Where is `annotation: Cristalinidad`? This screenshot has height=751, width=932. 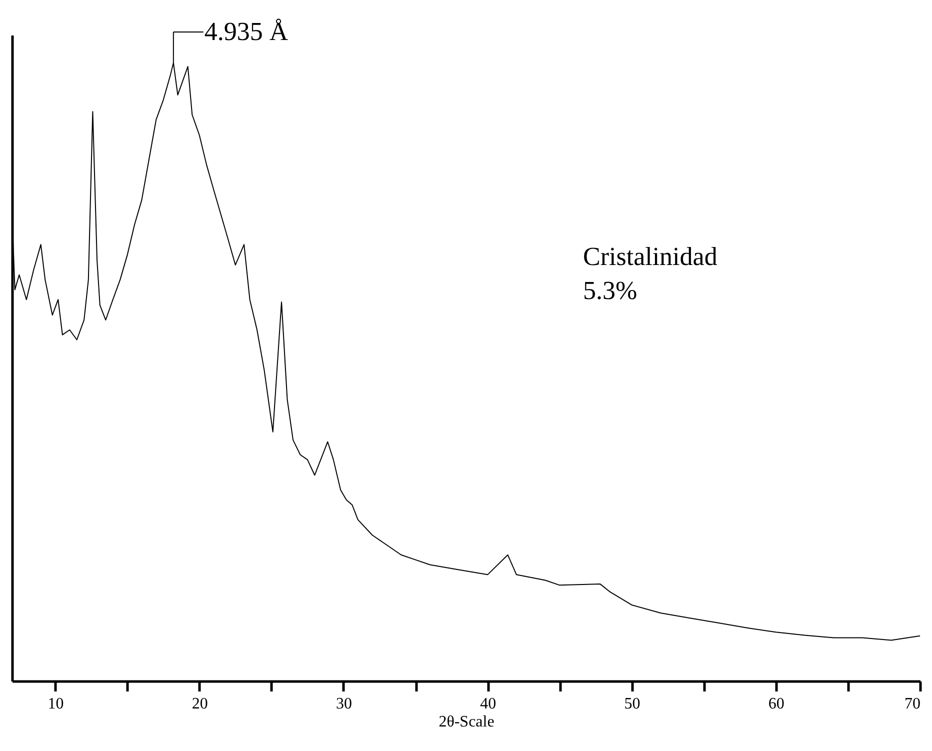 annotation: Cristalinidad is located at coordinates (650, 256).